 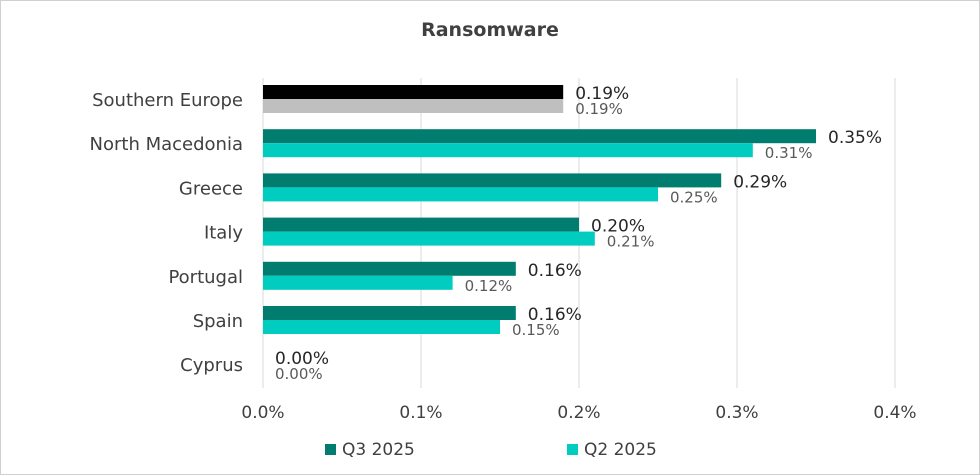 I want to click on legend-swatch-q2, so click(x=572, y=449).